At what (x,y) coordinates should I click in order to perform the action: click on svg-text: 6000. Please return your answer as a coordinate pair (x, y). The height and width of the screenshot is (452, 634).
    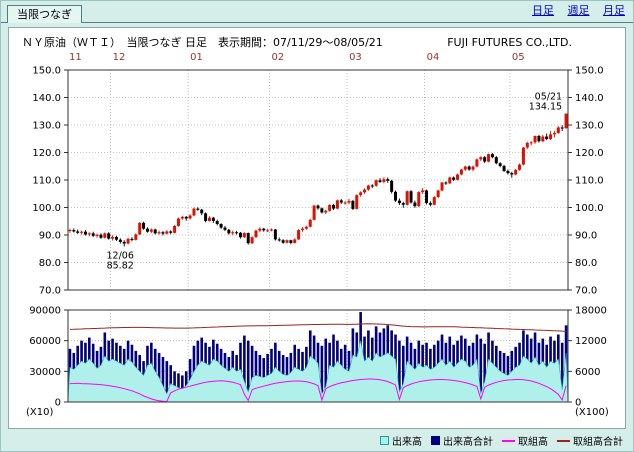
    Looking at the image, I should click on (587, 372).